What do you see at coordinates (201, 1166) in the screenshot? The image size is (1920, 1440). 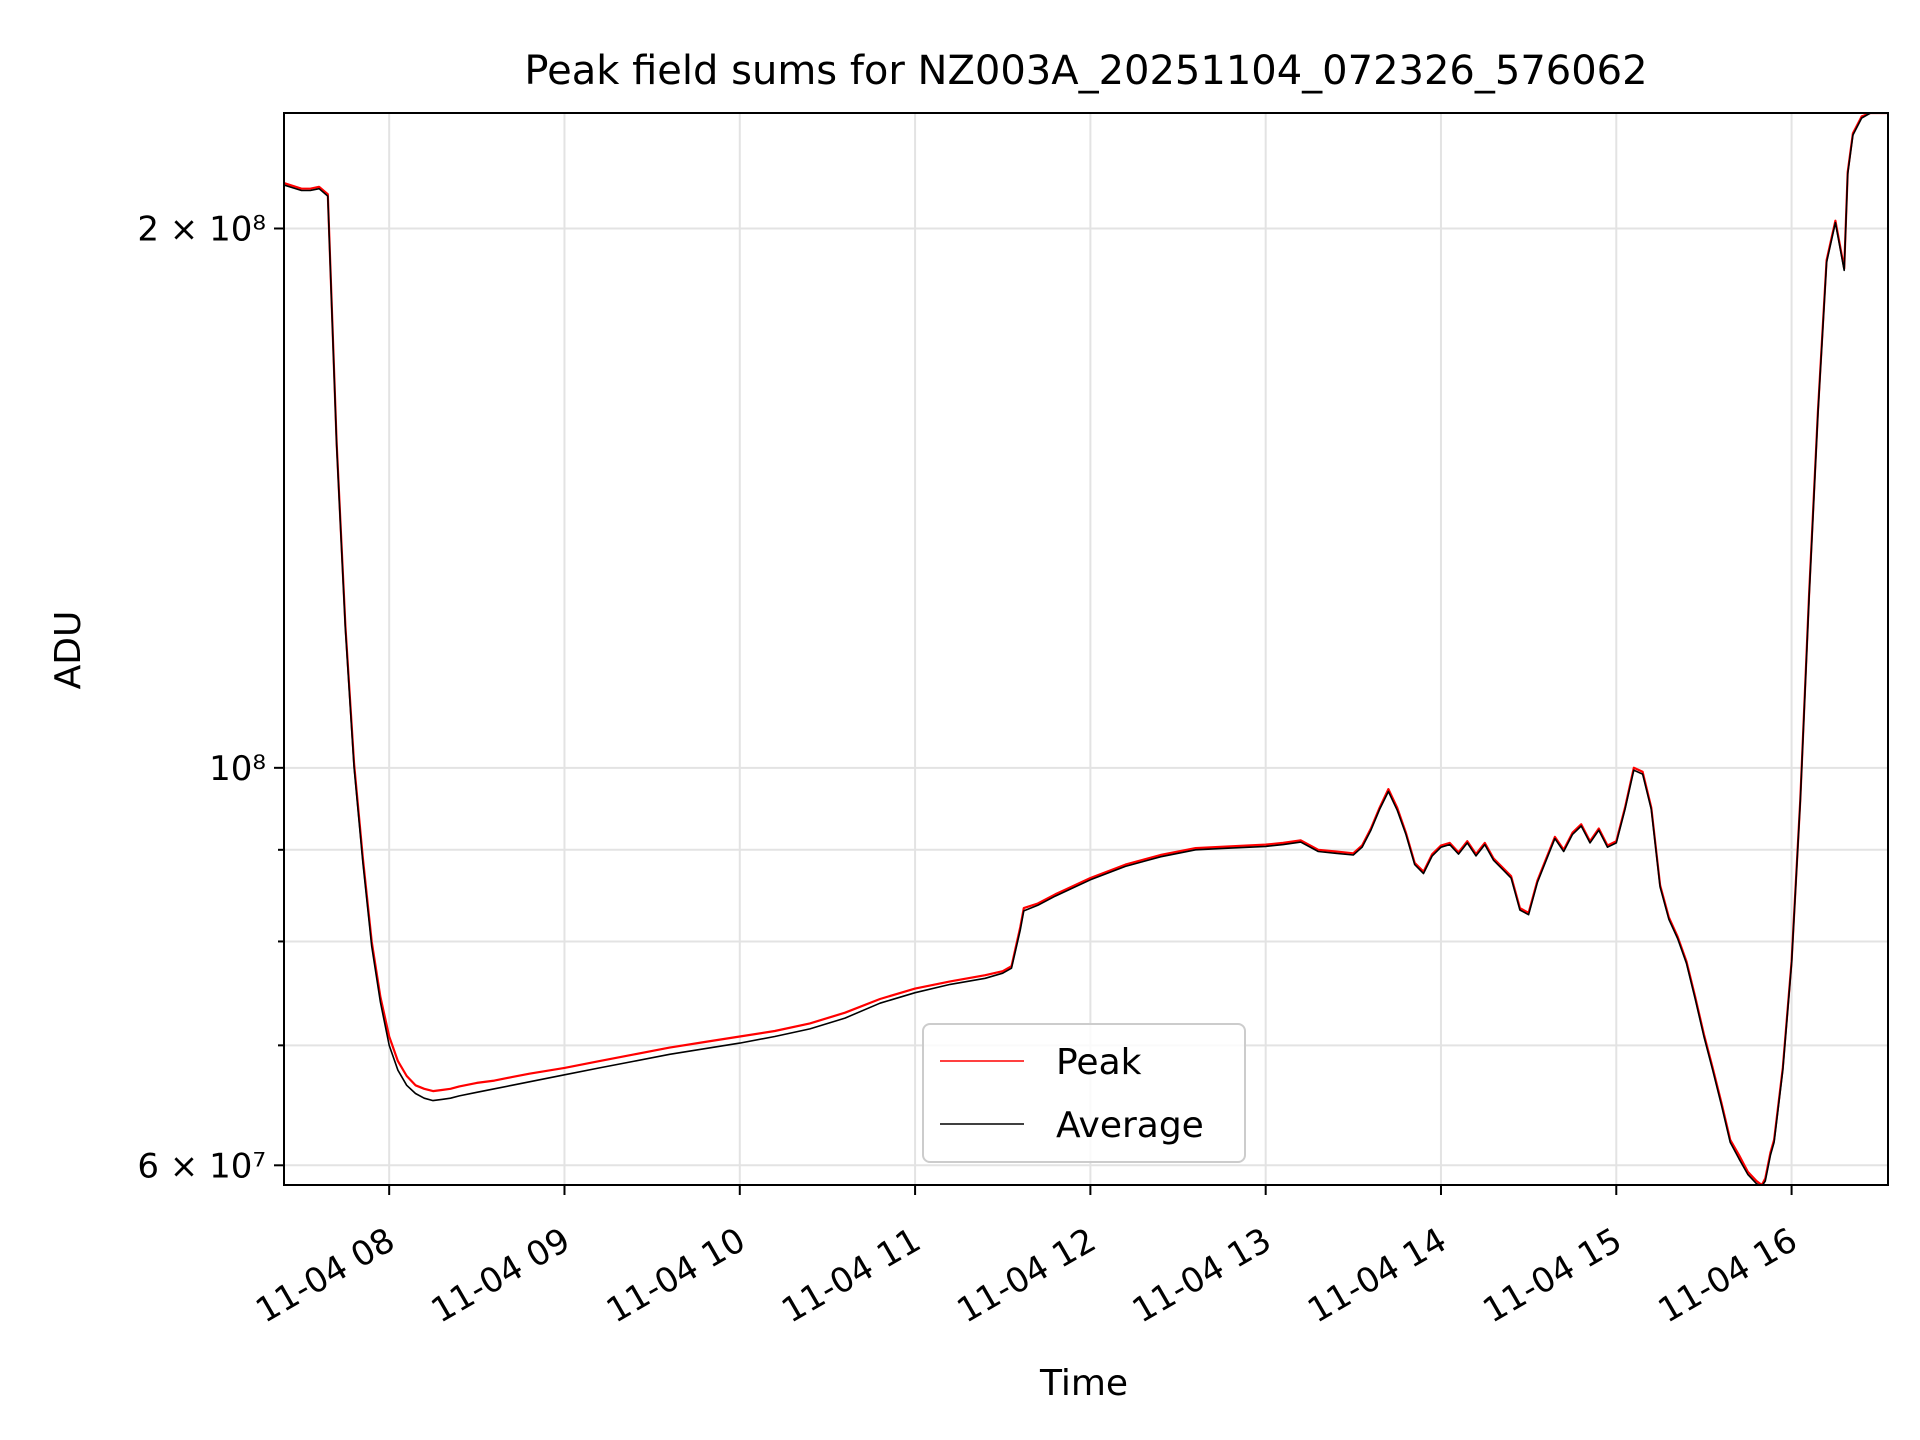 I see `y-tick-label: 6 × 10⁷` at bounding box center [201, 1166].